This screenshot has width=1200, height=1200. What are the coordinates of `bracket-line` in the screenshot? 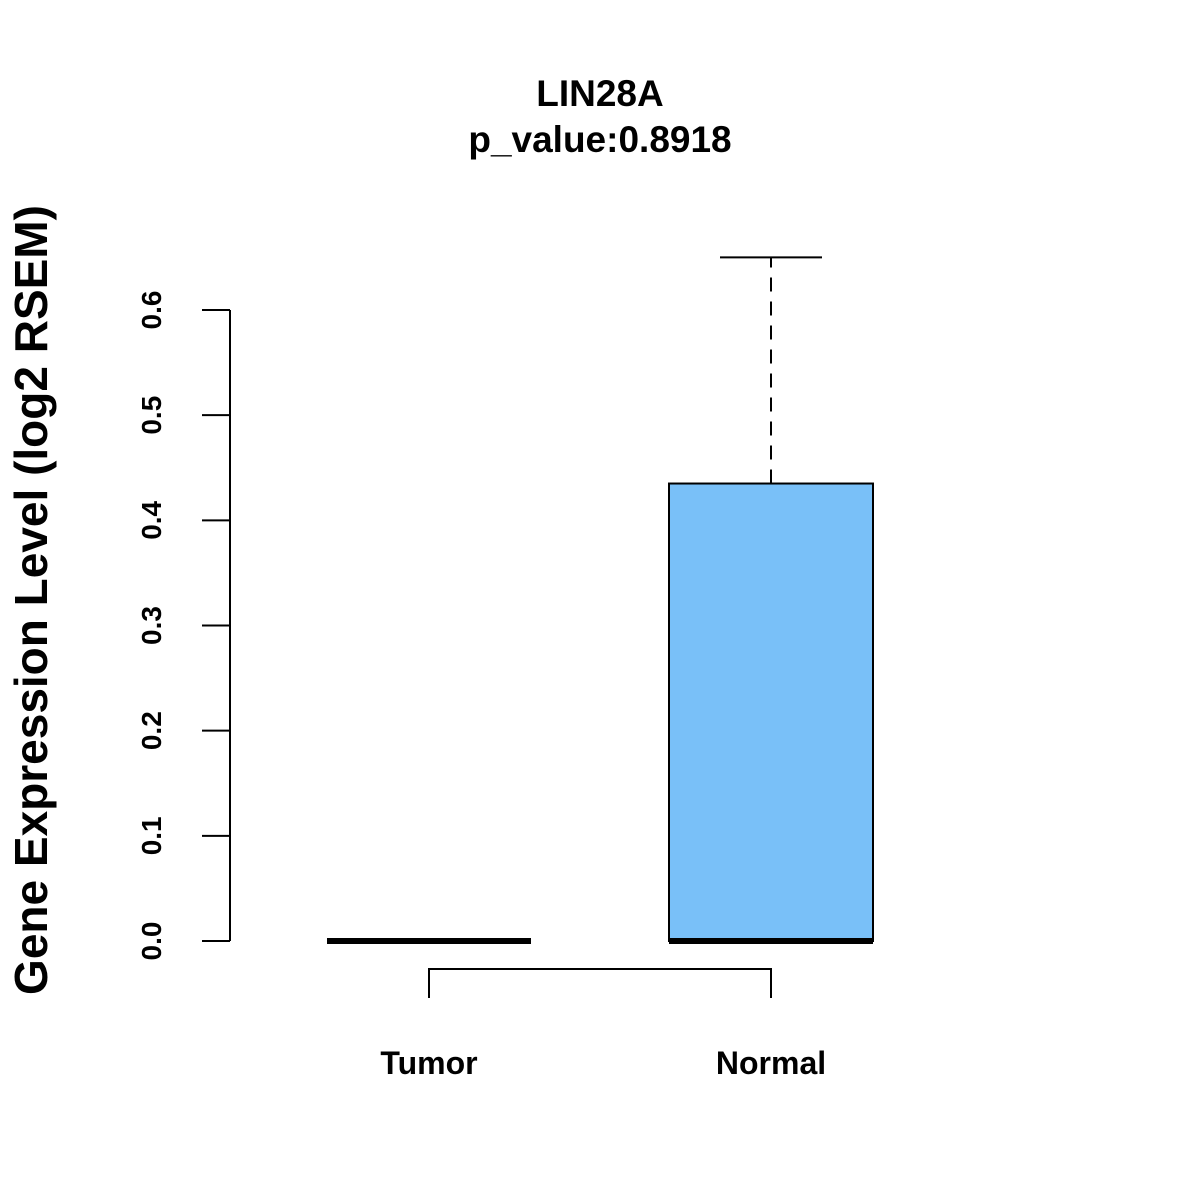 It's located at (600, 983).